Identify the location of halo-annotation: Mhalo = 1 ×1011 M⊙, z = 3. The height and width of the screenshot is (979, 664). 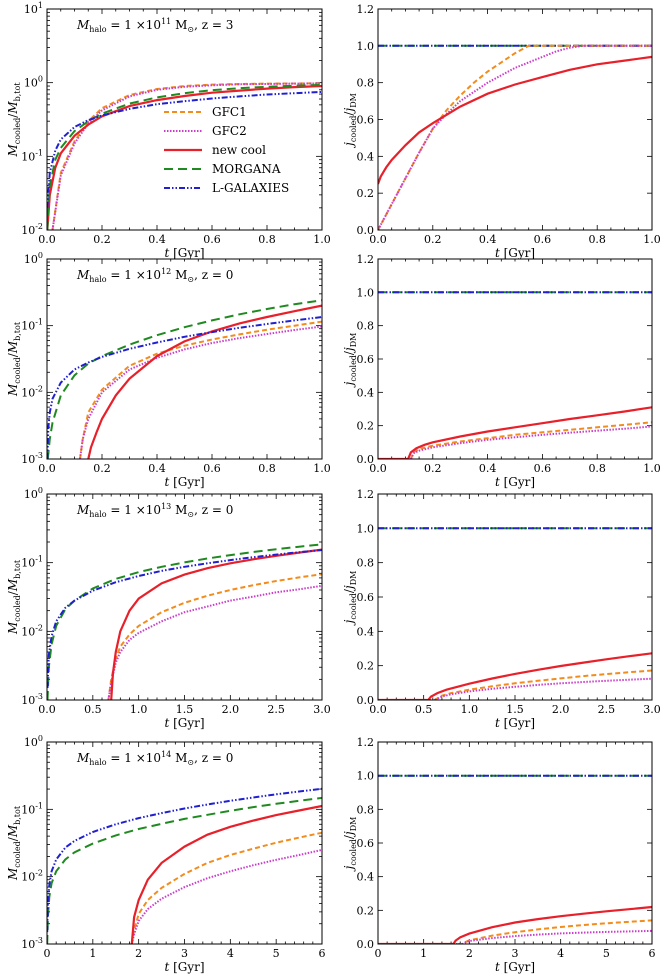
(154, 25).